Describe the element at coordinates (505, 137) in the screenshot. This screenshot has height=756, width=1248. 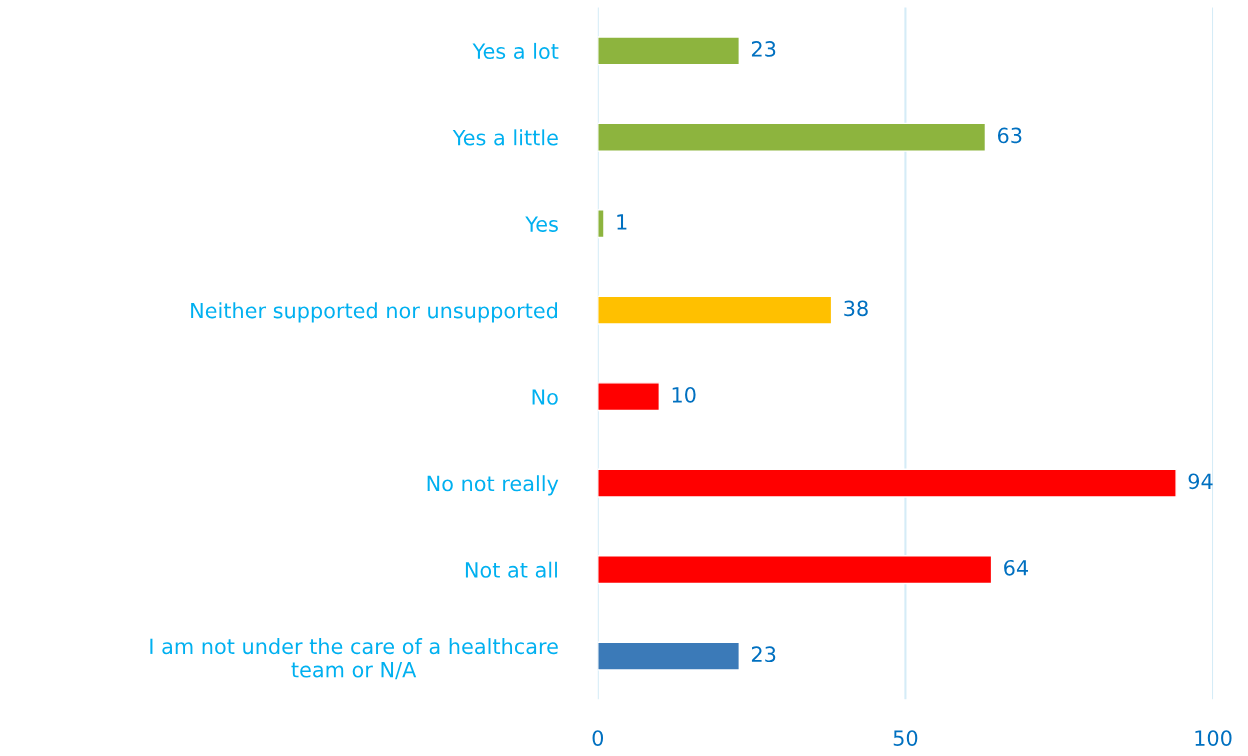
I see `y-tick-label: Yes a little` at that location.